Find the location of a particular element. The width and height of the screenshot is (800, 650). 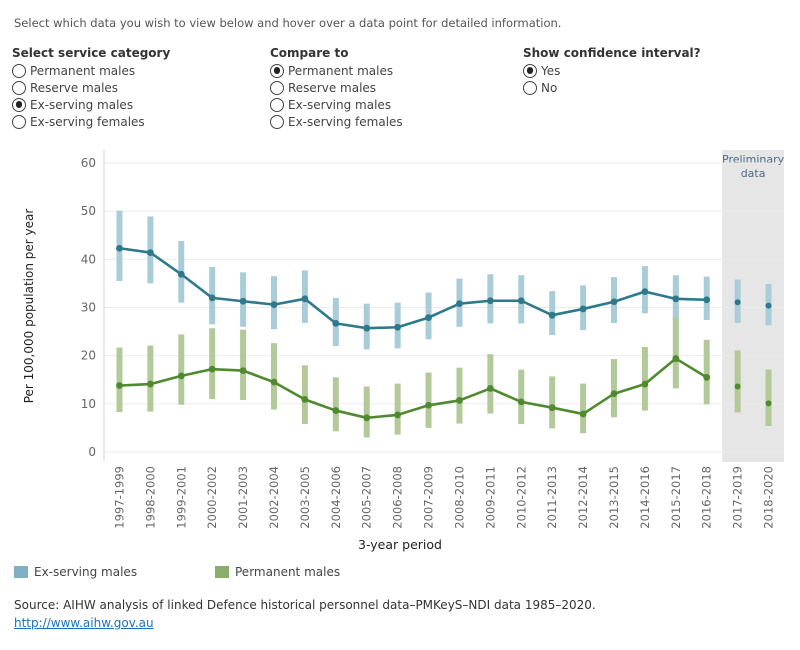

confidence-interval-option-yes: Yes is located at coordinates (612, 70).